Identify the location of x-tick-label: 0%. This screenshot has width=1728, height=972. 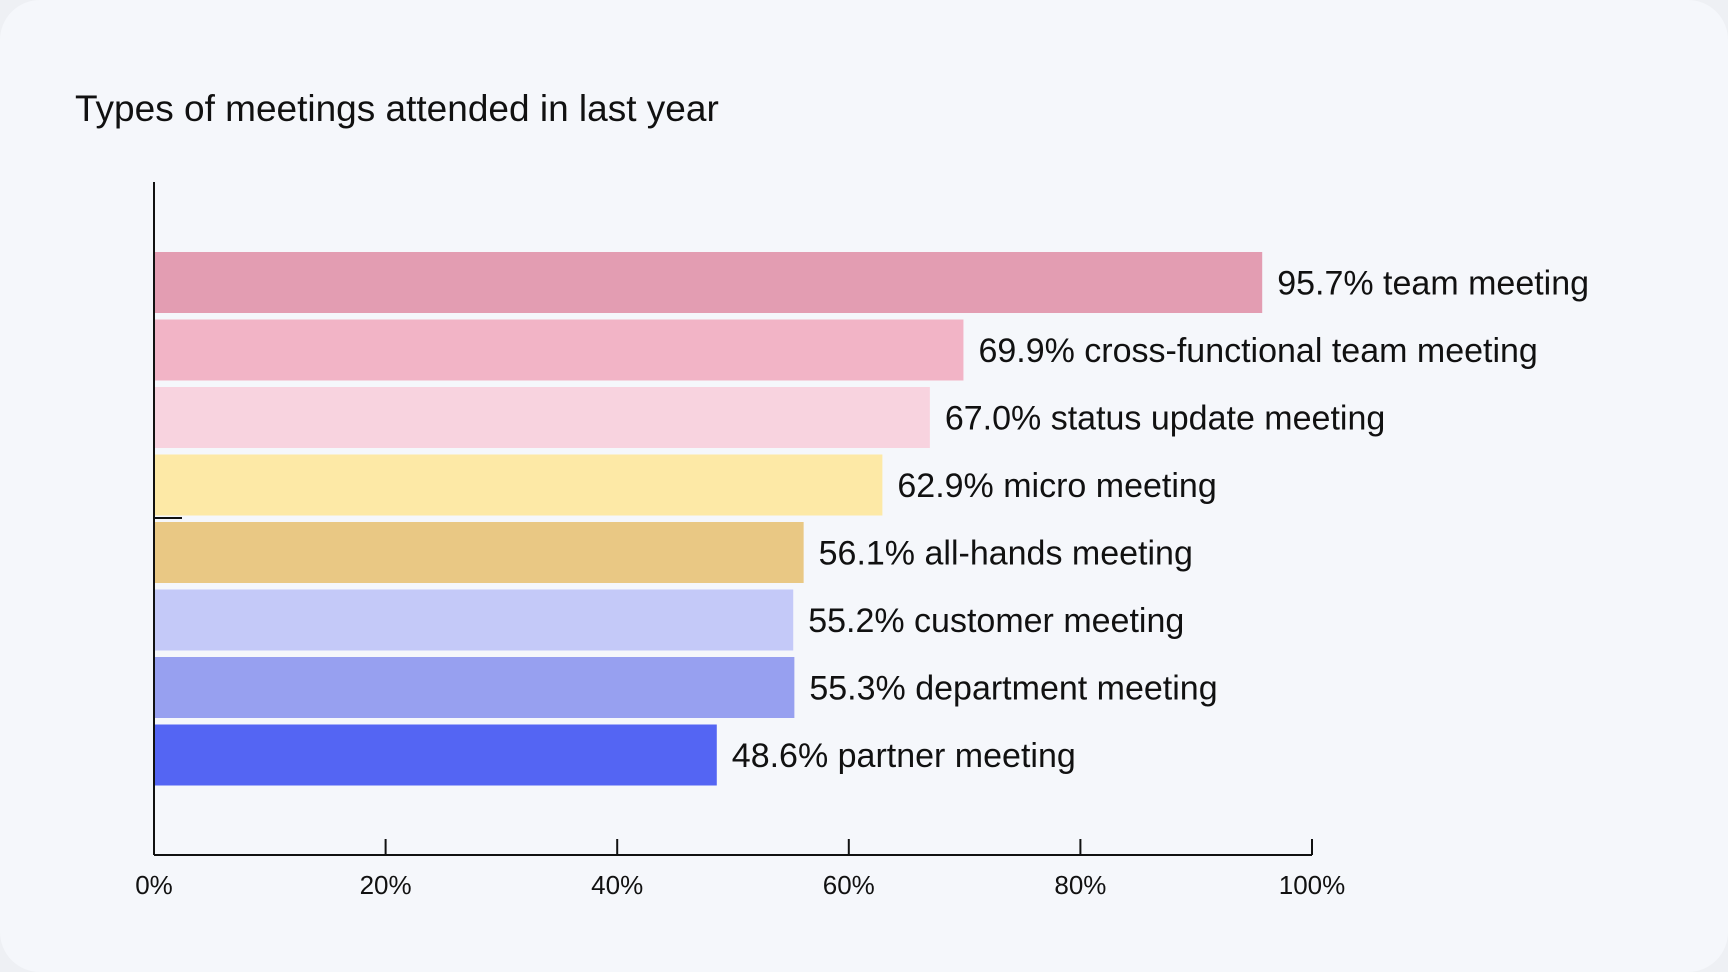
(154, 885).